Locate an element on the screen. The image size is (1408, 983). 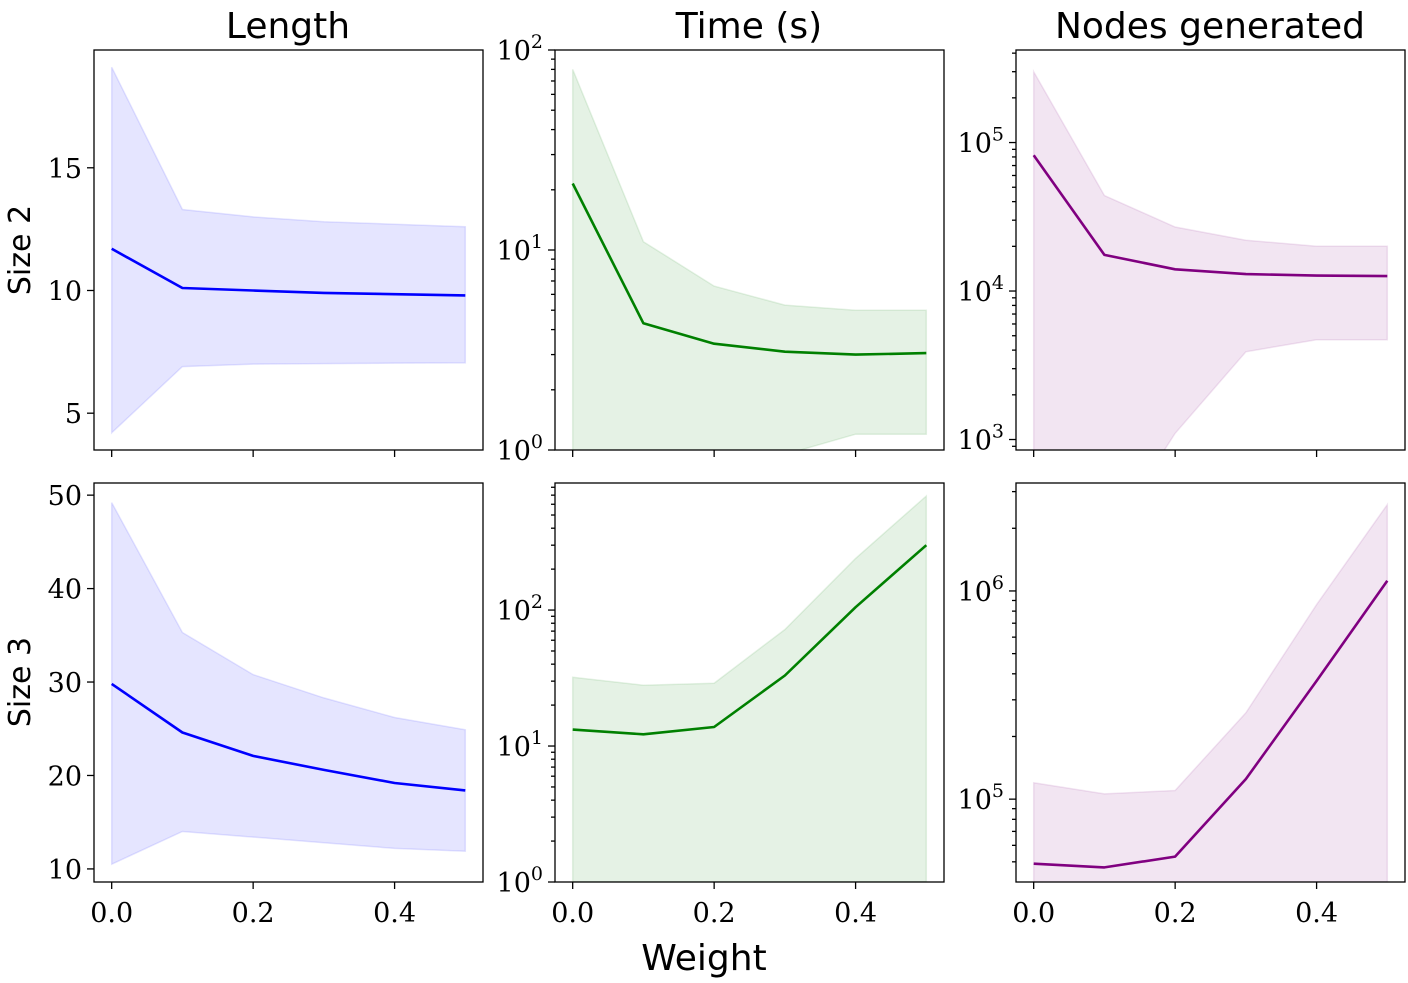
plot-area-nodes-size3 is located at coordinates (1210, 692).